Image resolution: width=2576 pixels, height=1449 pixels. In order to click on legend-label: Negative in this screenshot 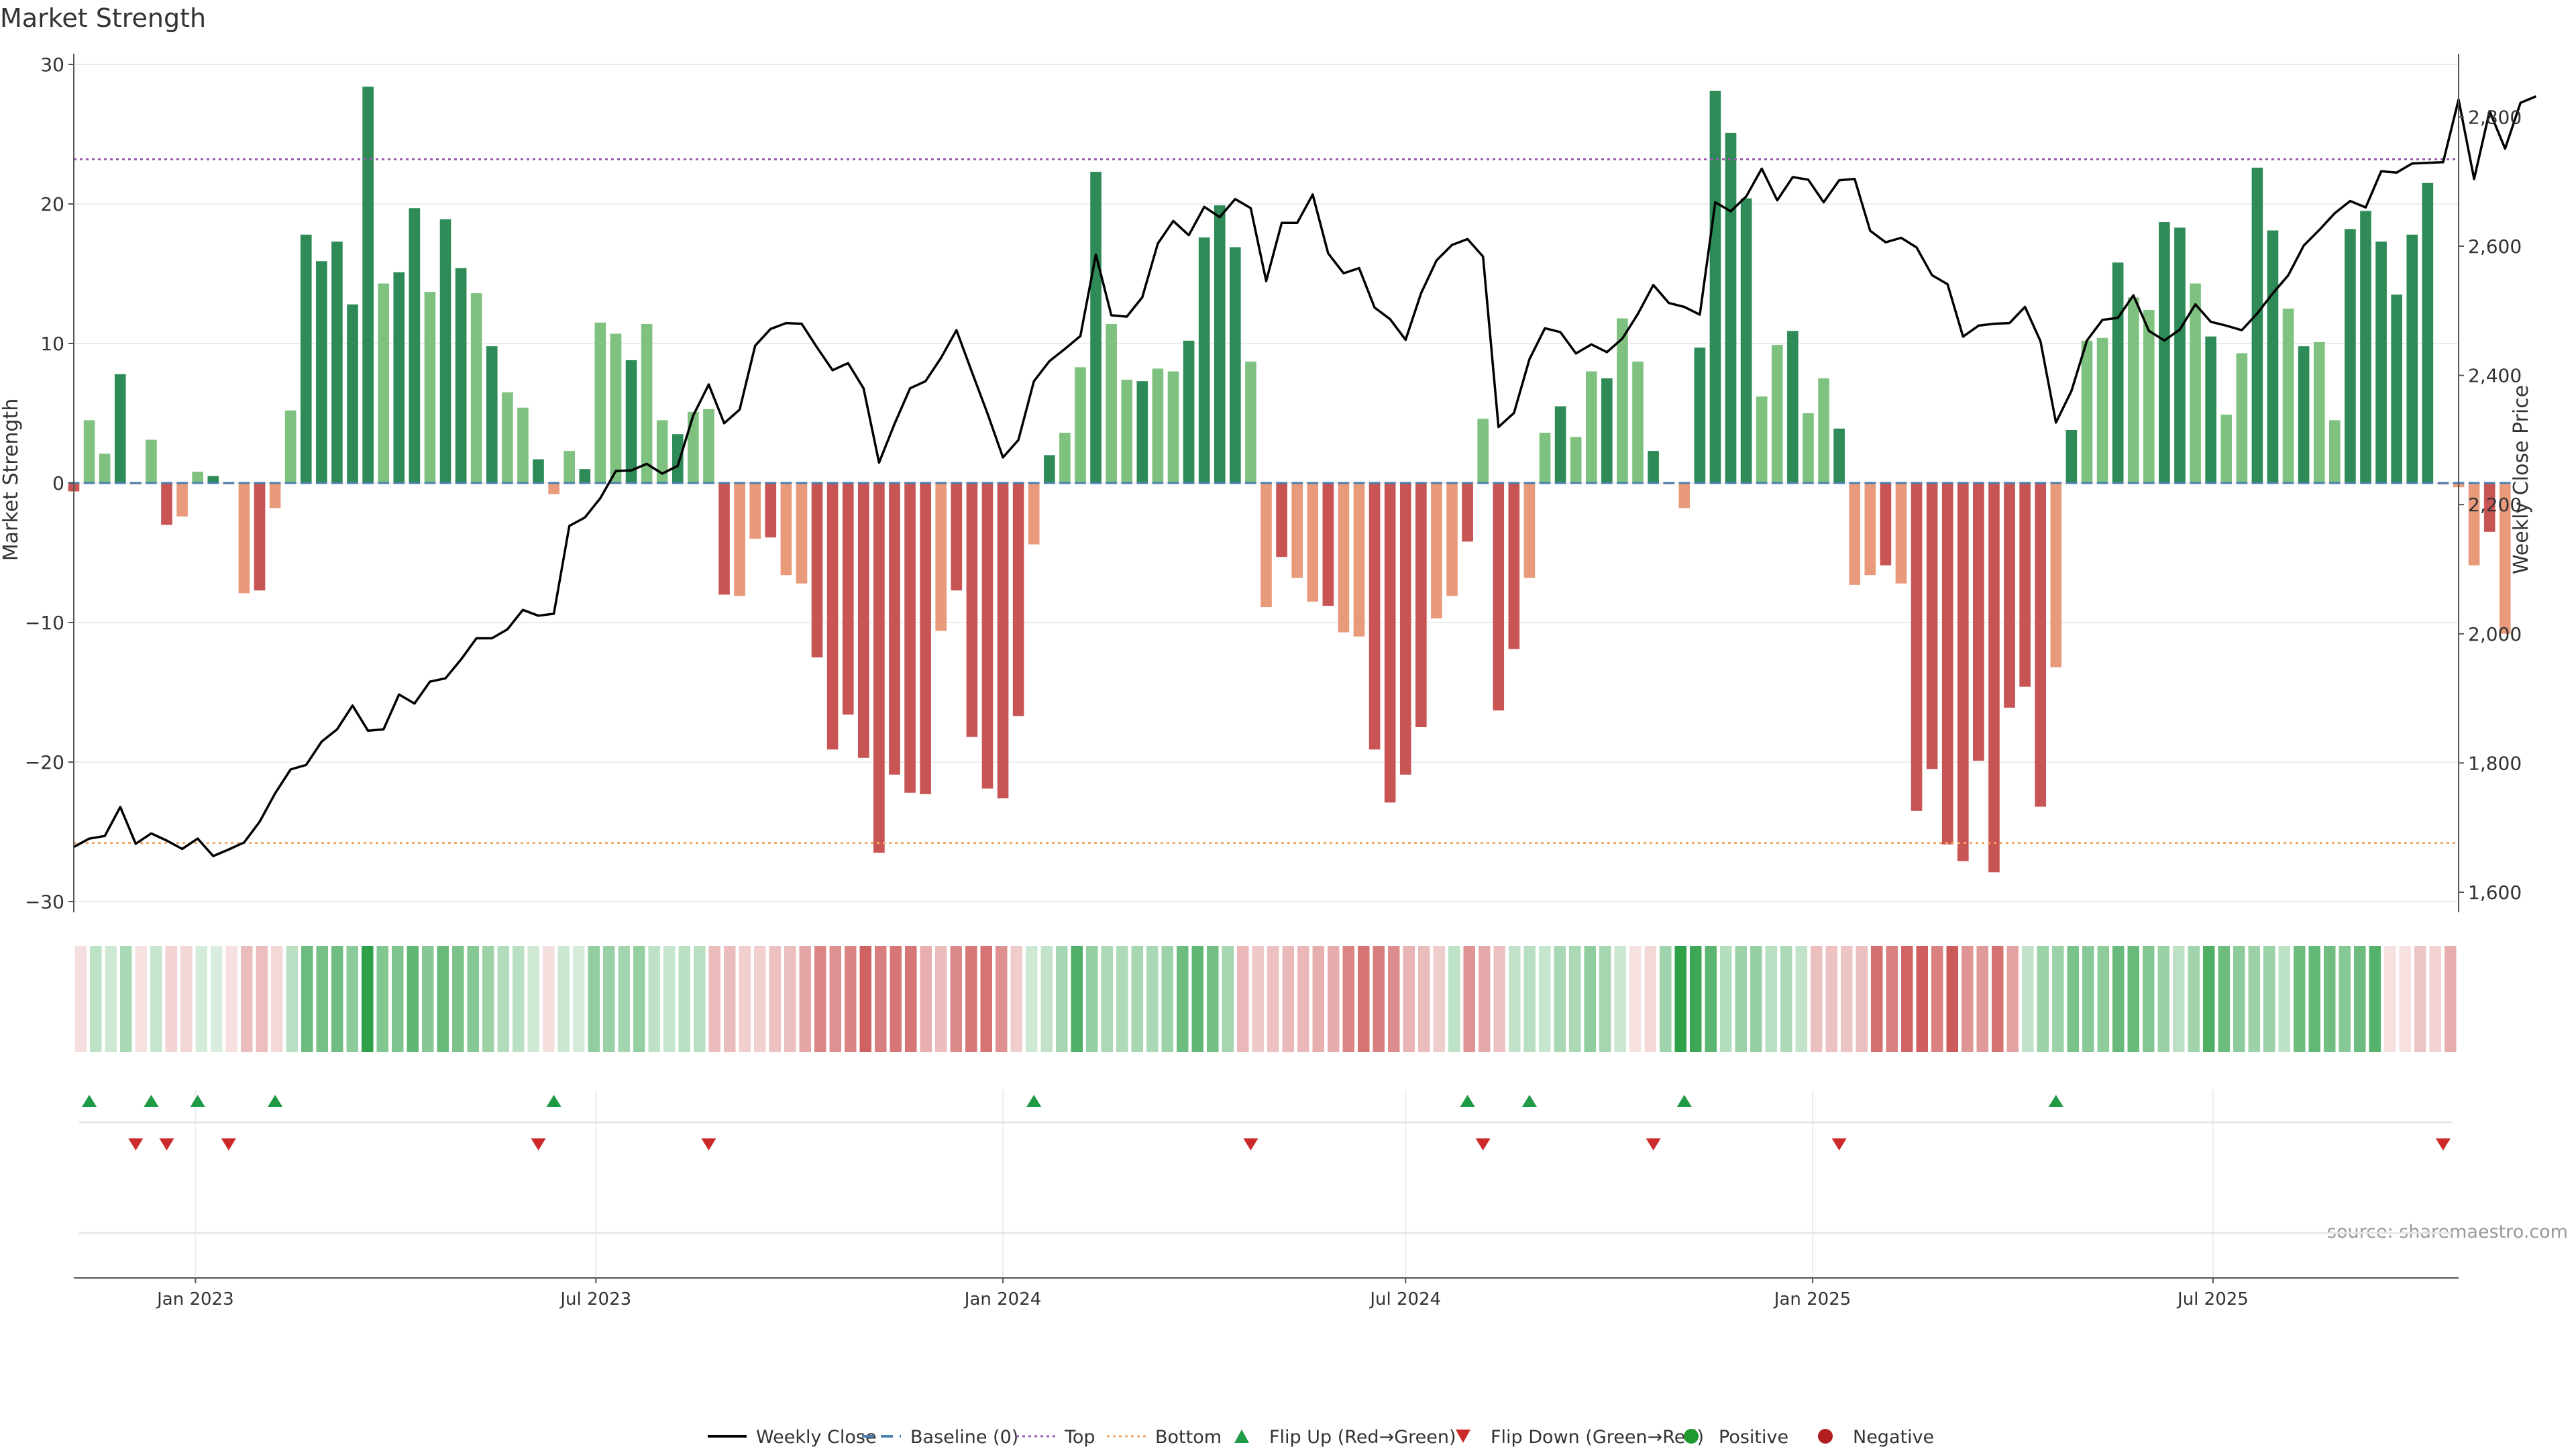, I will do `click(1893, 1437)`.